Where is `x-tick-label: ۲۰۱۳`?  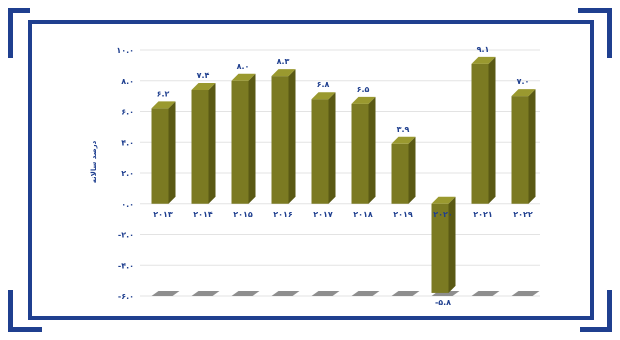 x-tick-label: ۲۰۱۳ is located at coordinates (163, 214).